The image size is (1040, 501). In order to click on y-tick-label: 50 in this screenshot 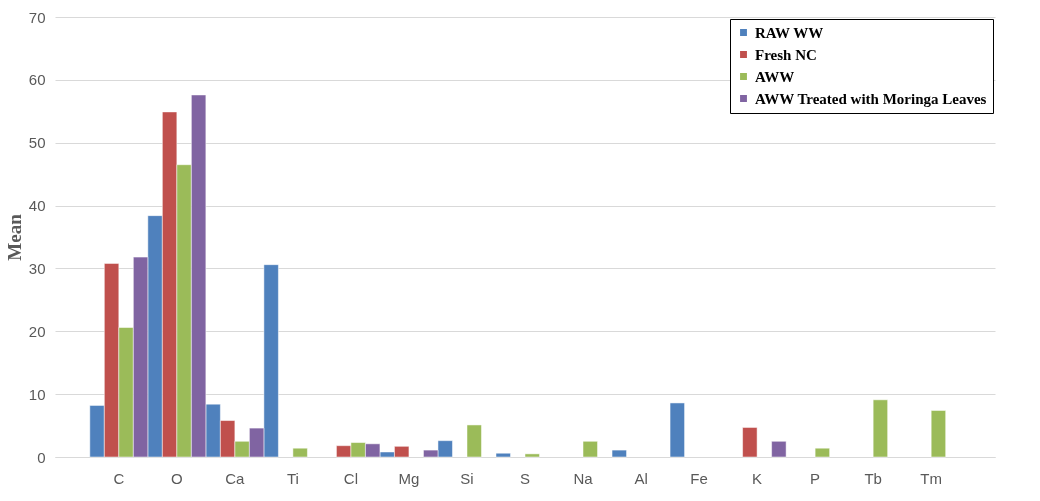, I will do `click(37, 143)`.